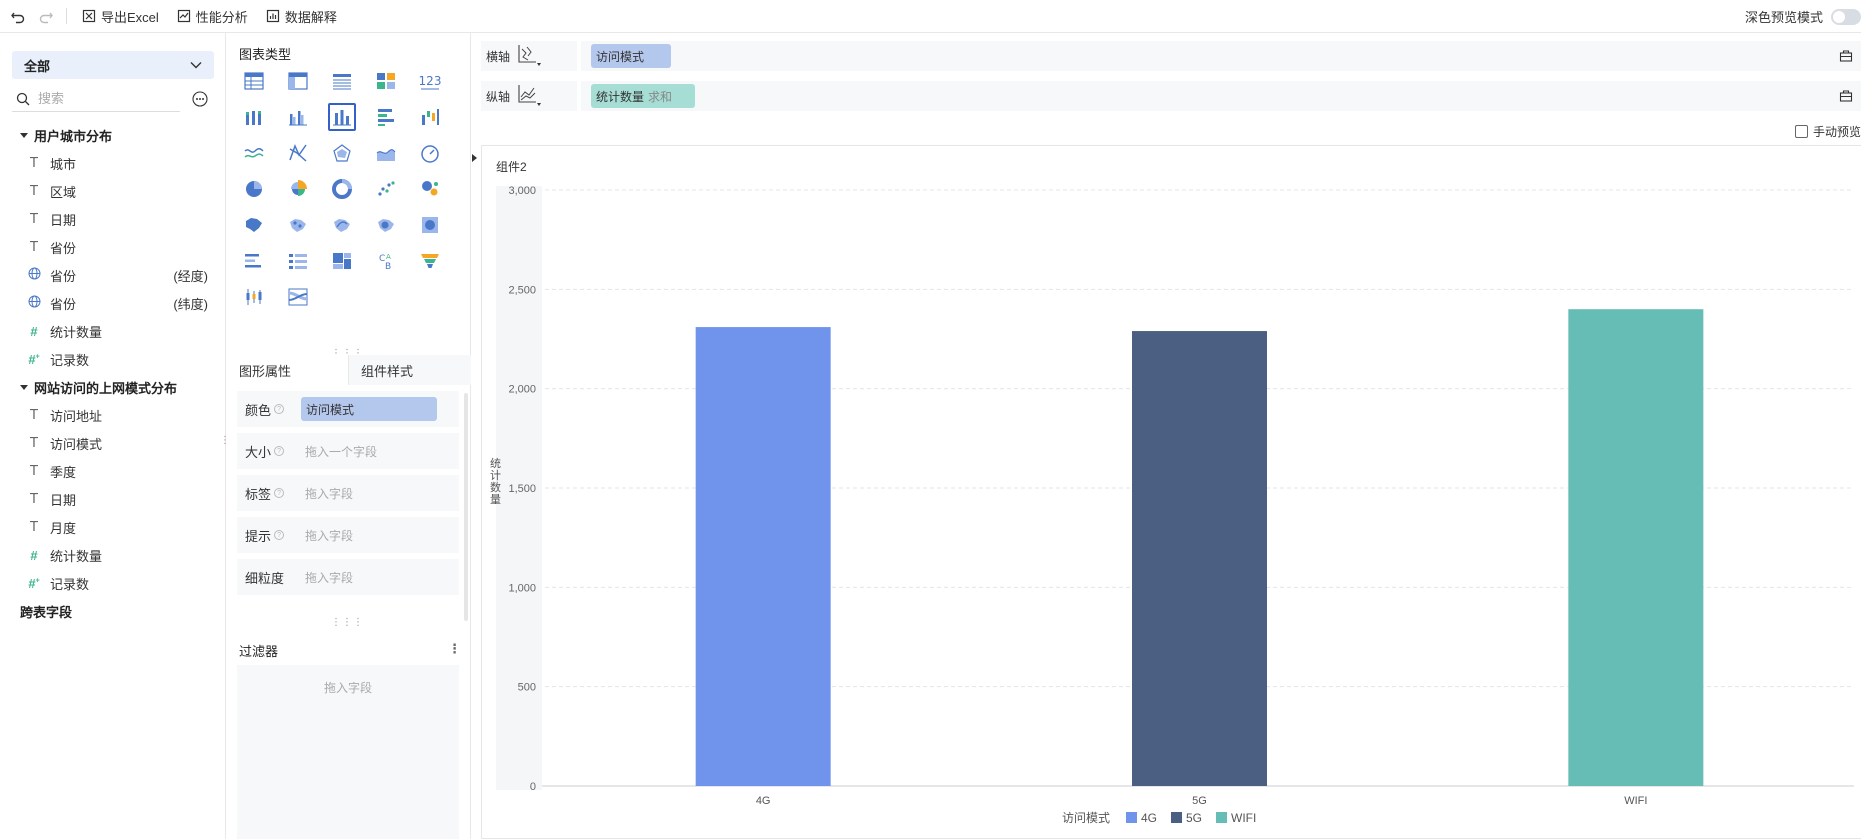  Describe the element at coordinates (298, 81) in the screenshot. I see `crosstab-icon` at that location.